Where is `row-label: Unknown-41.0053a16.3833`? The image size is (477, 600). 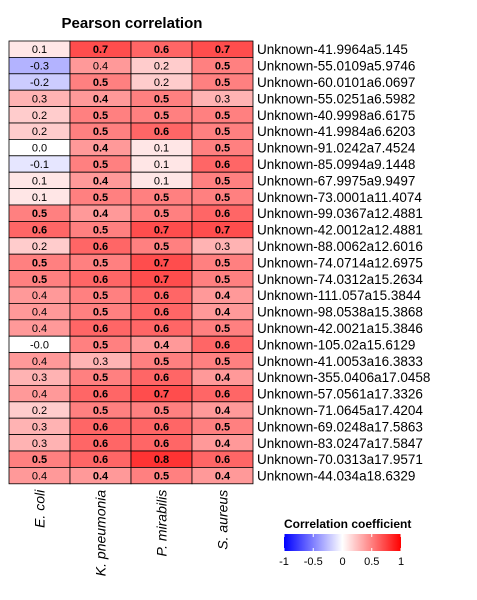 row-label: Unknown-41.0053a16.3833 is located at coordinates (340, 361).